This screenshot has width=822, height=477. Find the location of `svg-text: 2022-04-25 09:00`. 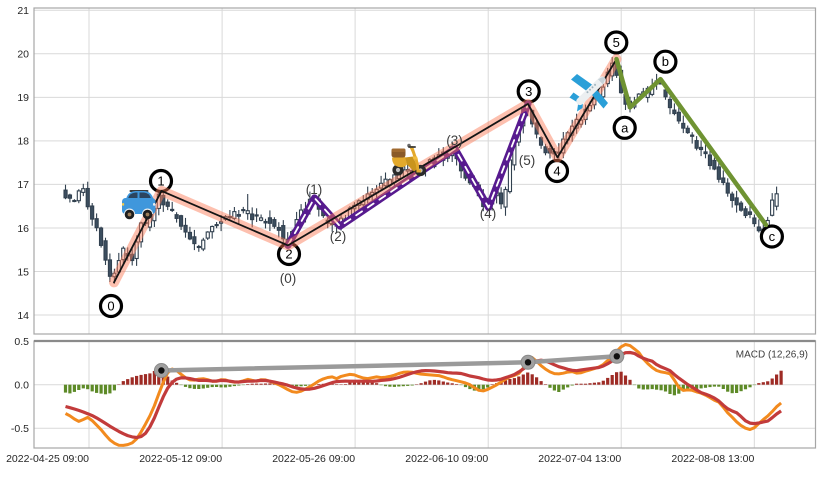

svg-text: 2022-04-25 09:00 is located at coordinates (47, 459).